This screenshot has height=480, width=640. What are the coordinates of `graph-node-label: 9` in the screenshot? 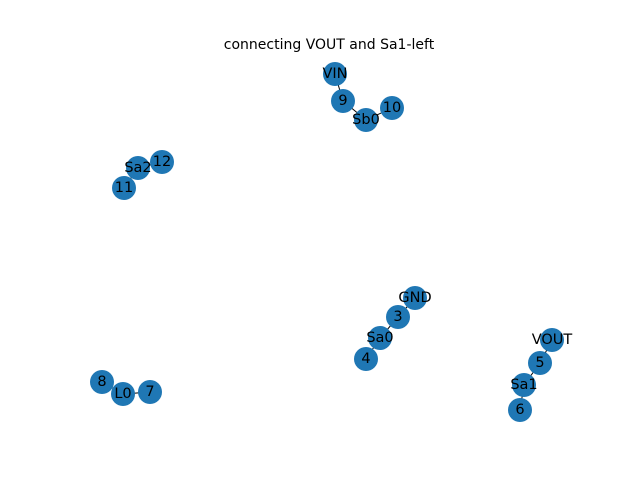 It's located at (342, 101).